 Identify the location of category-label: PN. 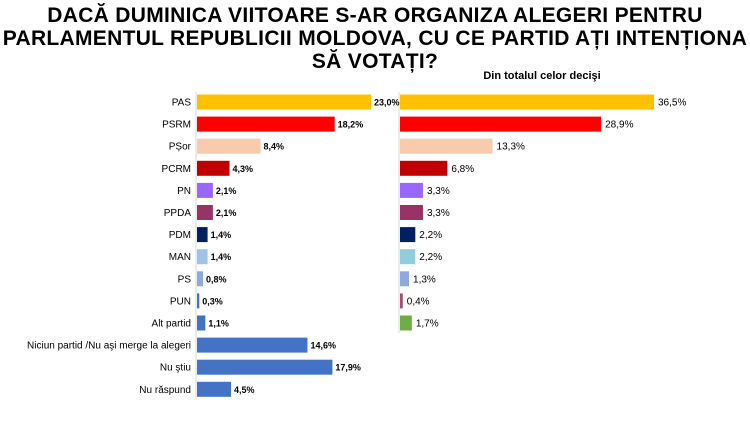
(184, 191).